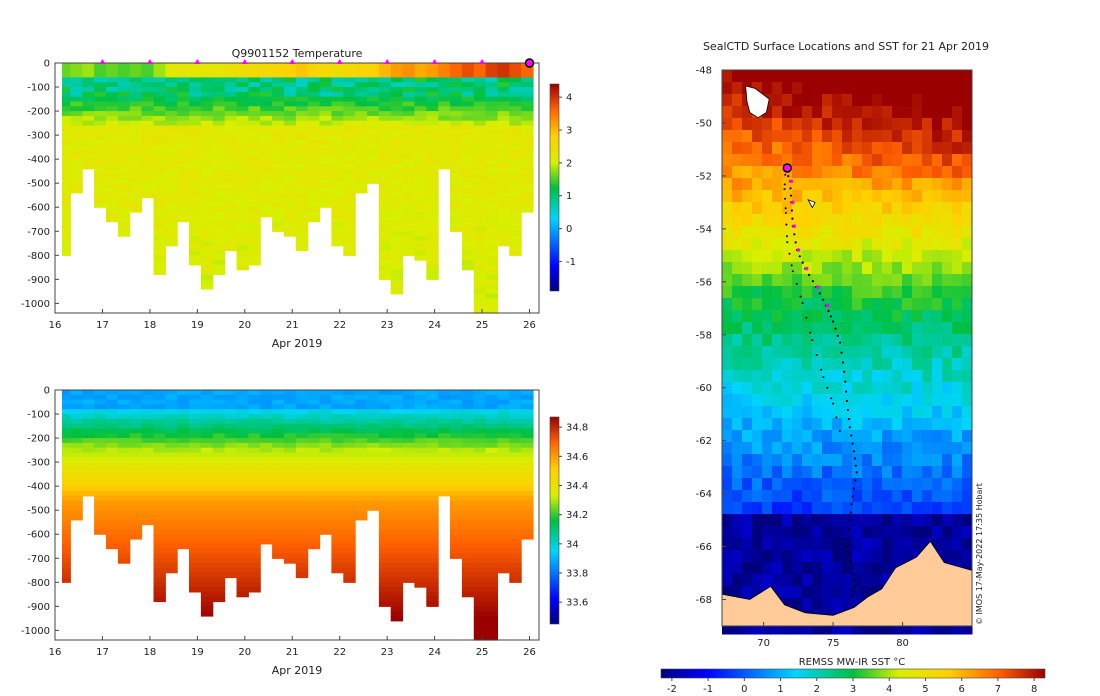 The width and height of the screenshot is (1100, 696). Describe the element at coordinates (704, 600) in the screenshot. I see `y-tick-label: -68` at that location.